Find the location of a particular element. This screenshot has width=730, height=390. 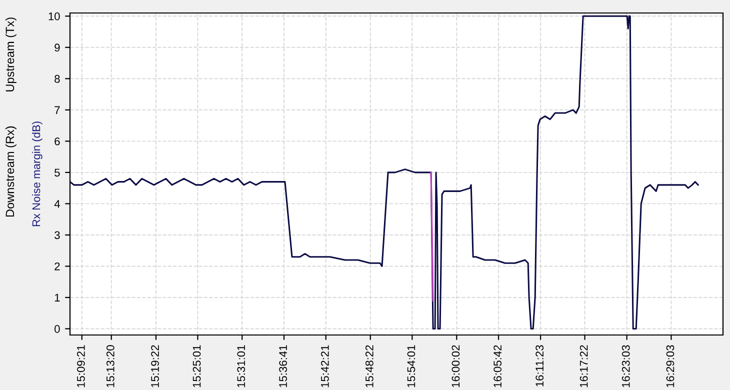

text: Downstream (Rx) is located at coordinates (10, 171).